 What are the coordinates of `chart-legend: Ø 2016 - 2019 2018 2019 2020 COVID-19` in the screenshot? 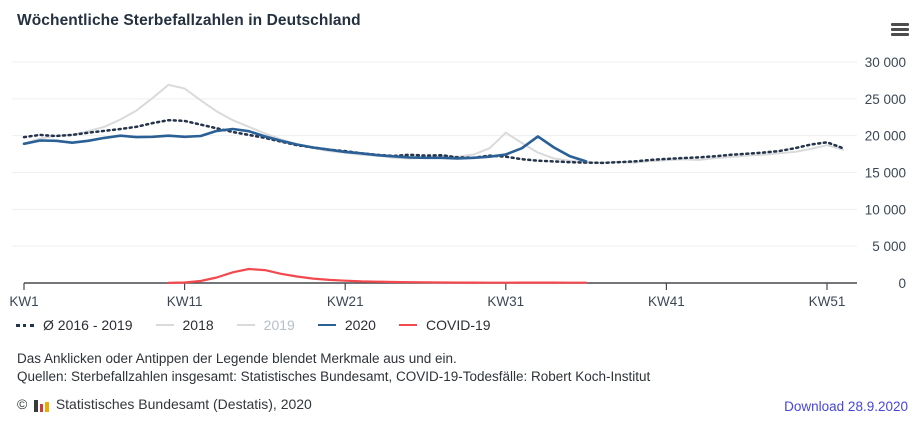 It's located at (253, 325).